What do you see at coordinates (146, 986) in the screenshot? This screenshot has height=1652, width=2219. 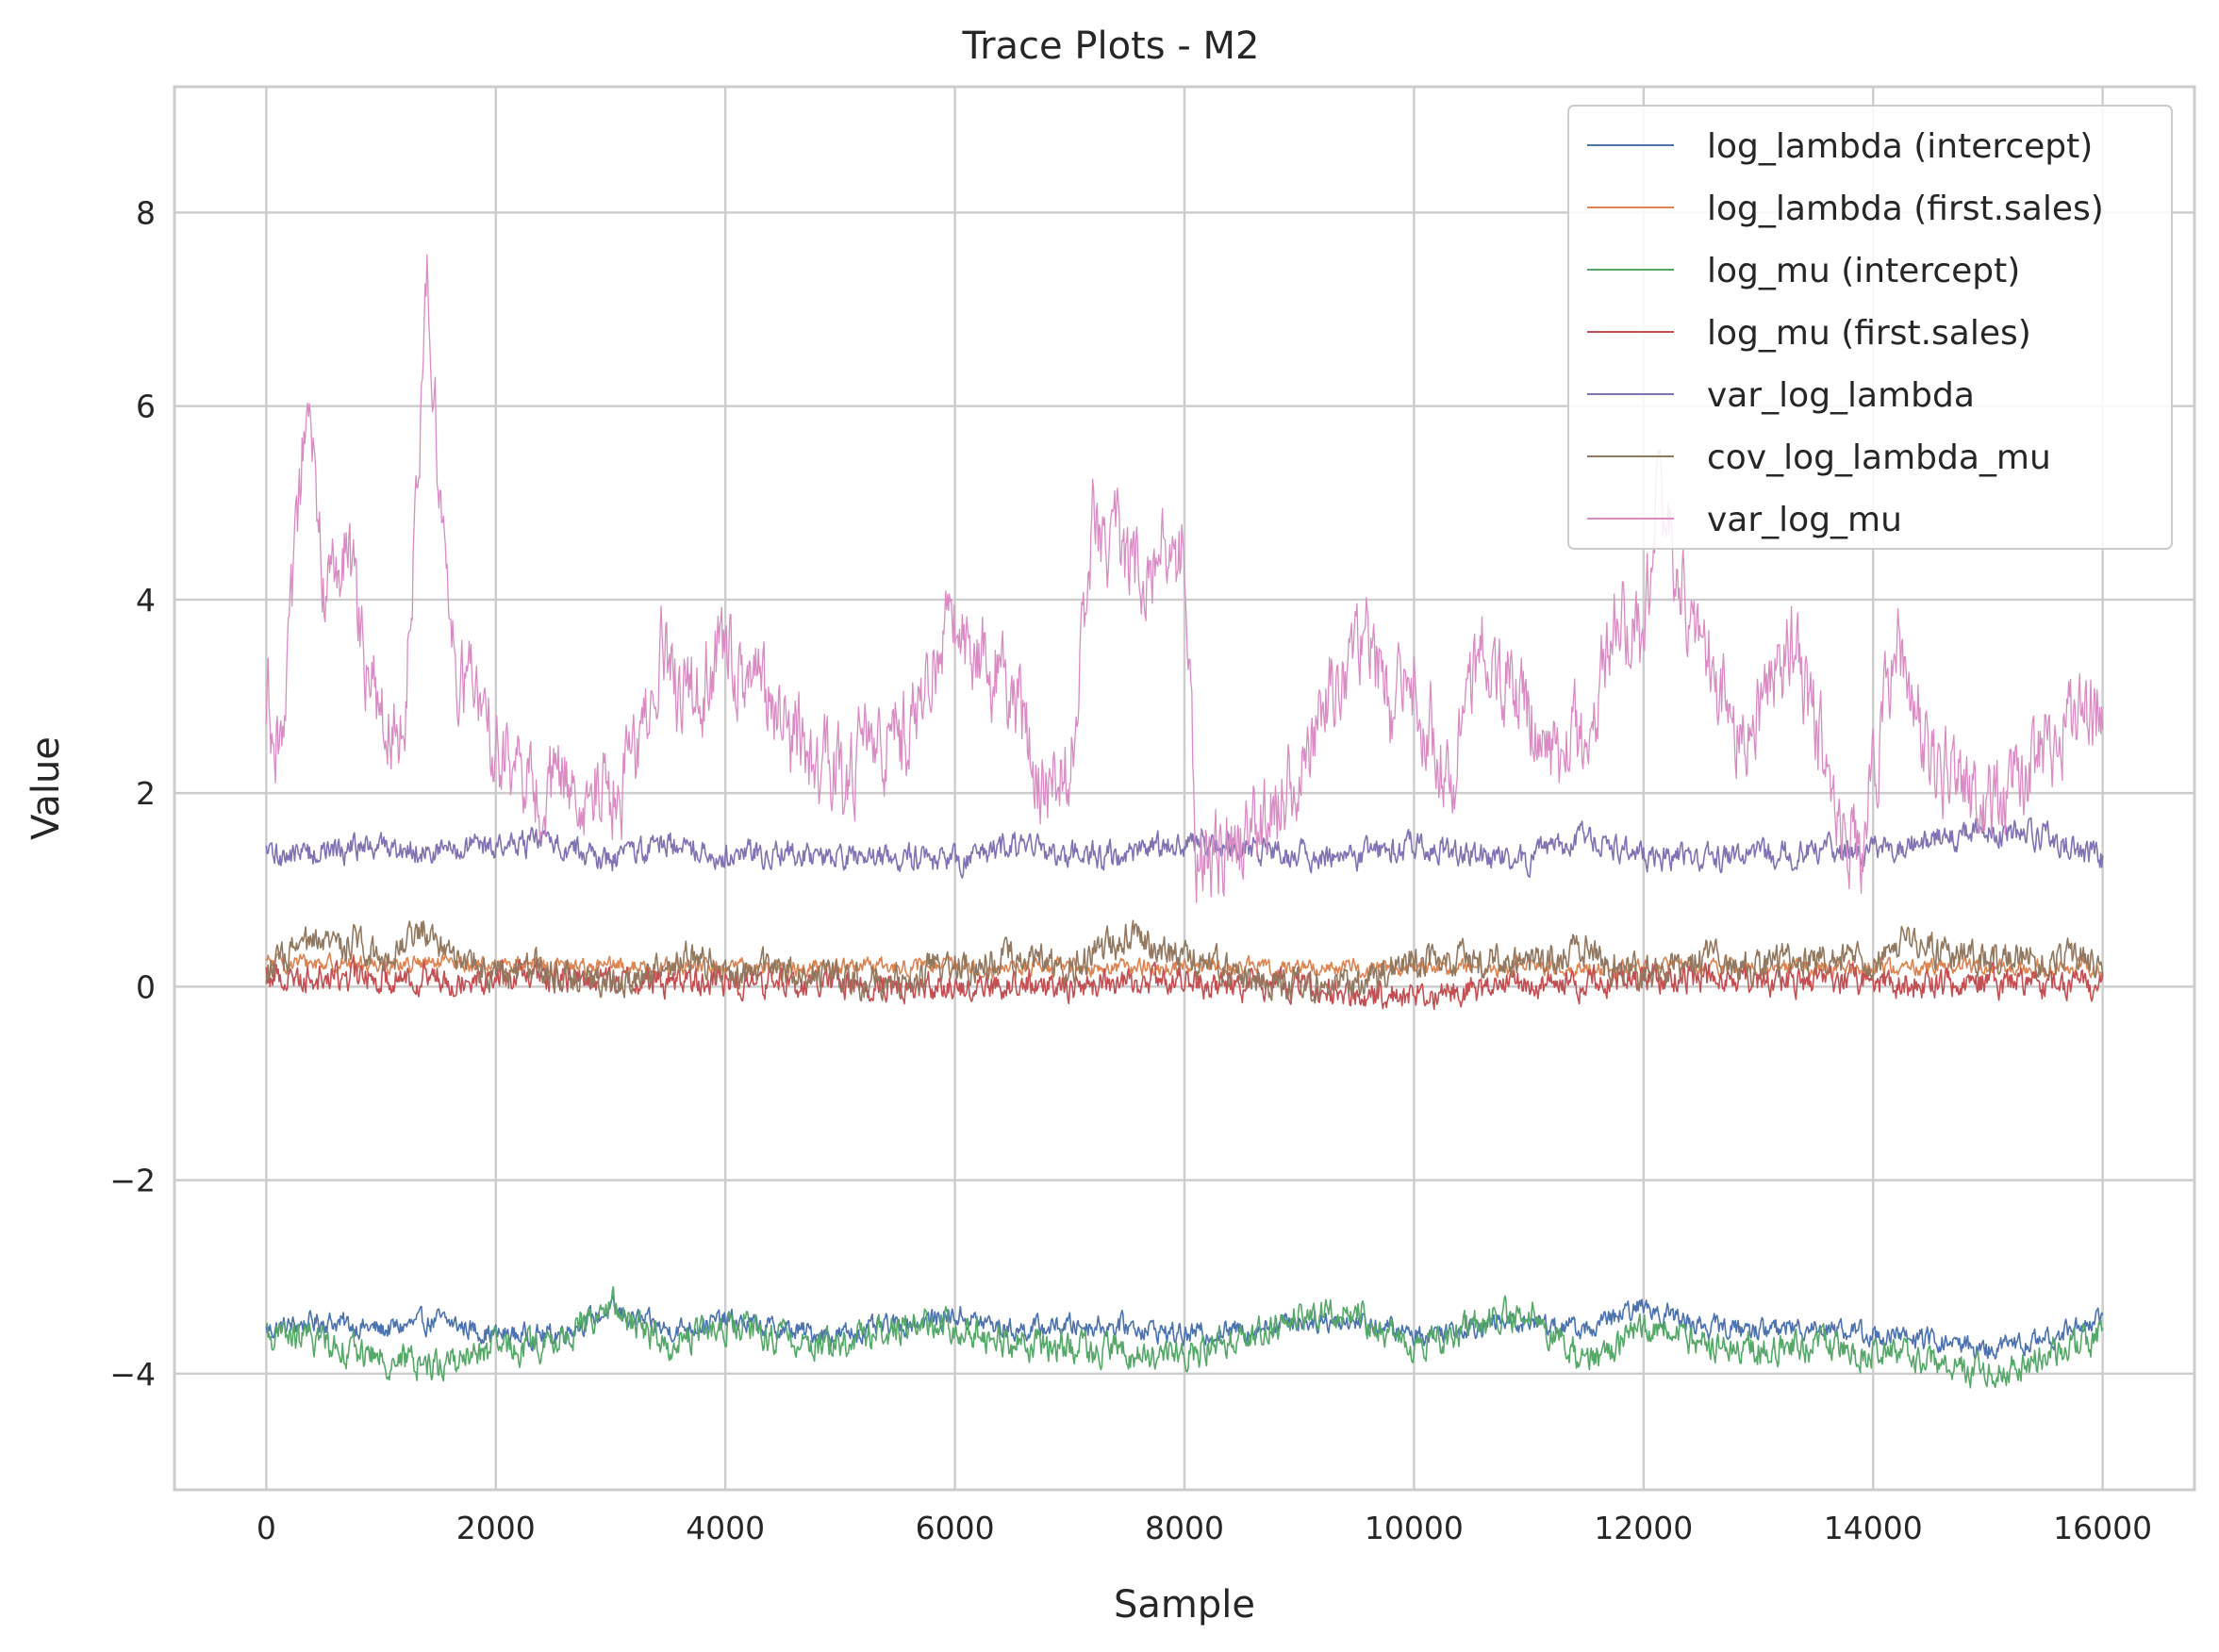 I see `y-tick-label: 0` at bounding box center [146, 986].